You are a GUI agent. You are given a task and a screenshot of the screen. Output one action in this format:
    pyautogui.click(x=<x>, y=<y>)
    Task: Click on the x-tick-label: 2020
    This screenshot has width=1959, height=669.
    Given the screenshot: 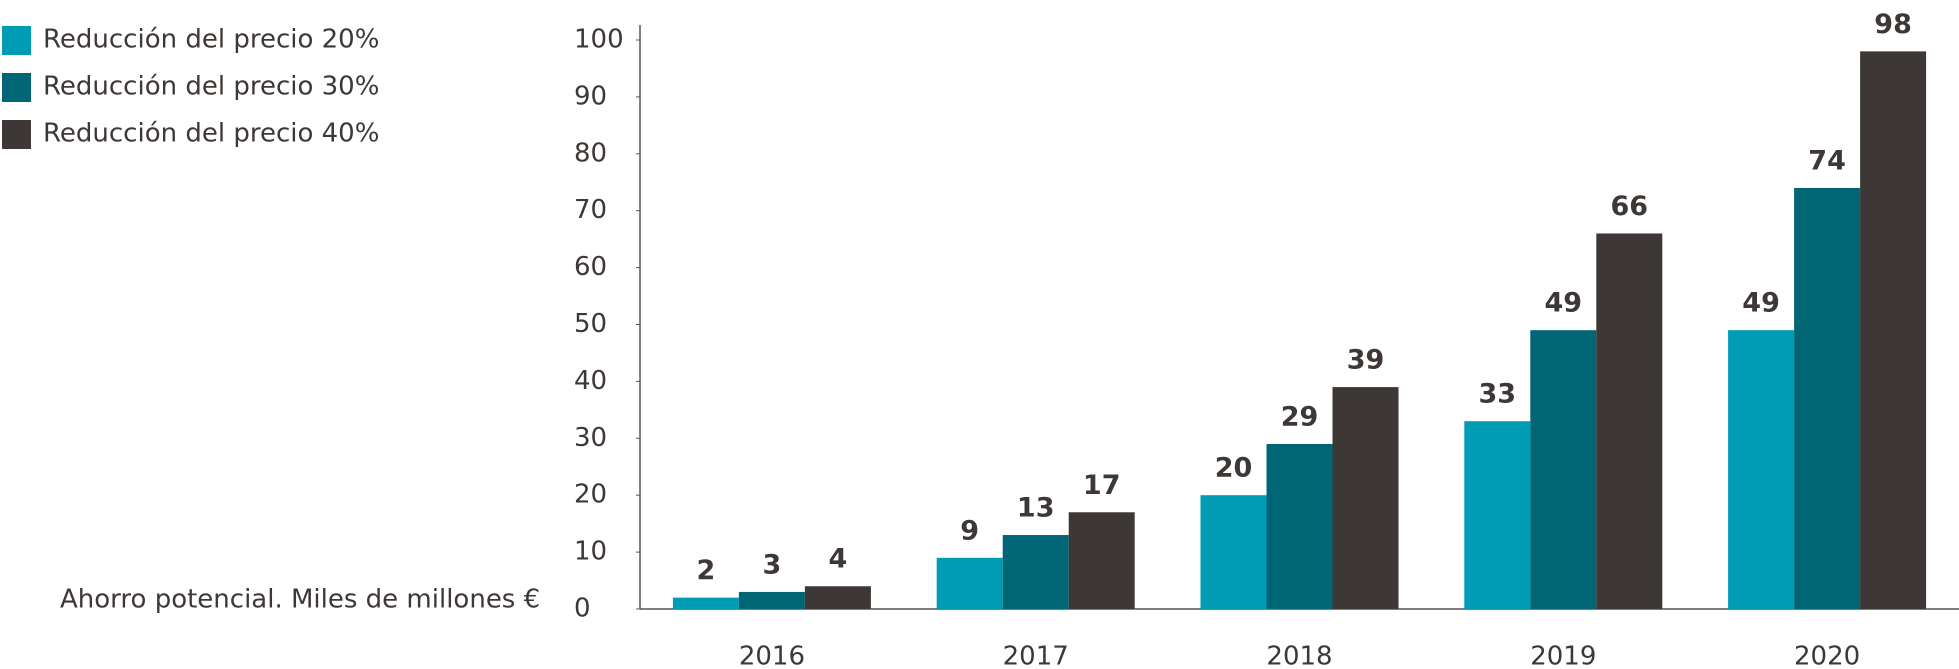 What is the action you would take?
    pyautogui.click(x=1827, y=655)
    